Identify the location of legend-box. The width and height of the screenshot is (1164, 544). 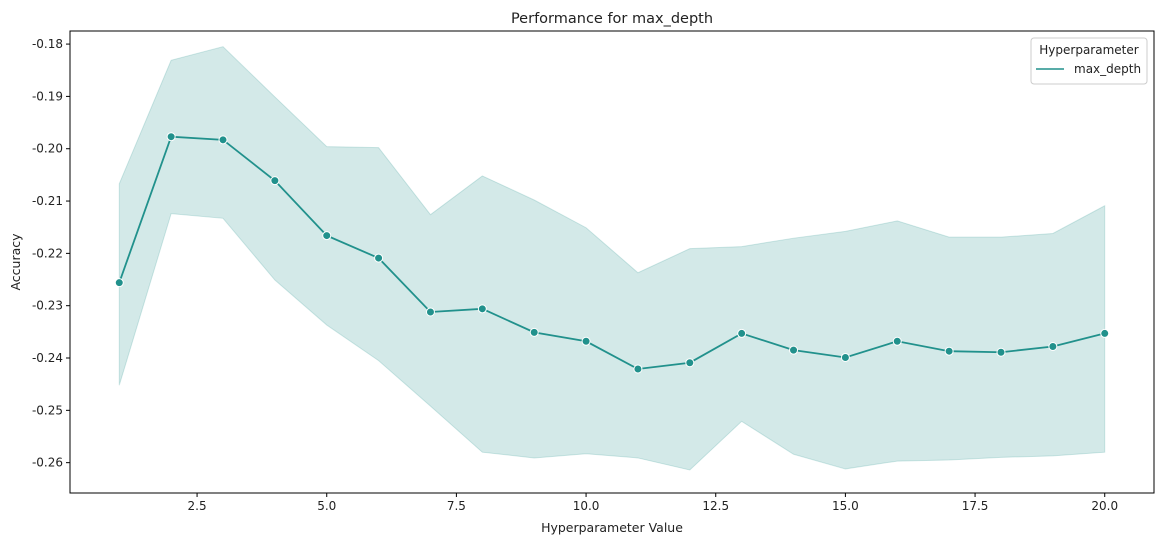
(1089, 61).